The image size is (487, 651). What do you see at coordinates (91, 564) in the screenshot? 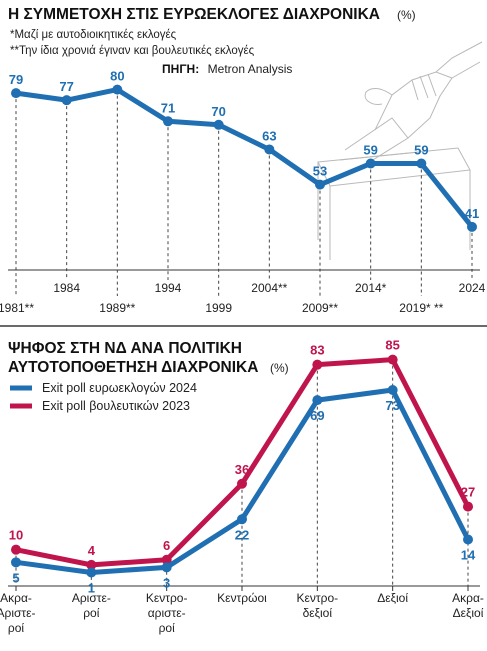
I see `point-national-2023-αριστεροί` at bounding box center [91, 564].